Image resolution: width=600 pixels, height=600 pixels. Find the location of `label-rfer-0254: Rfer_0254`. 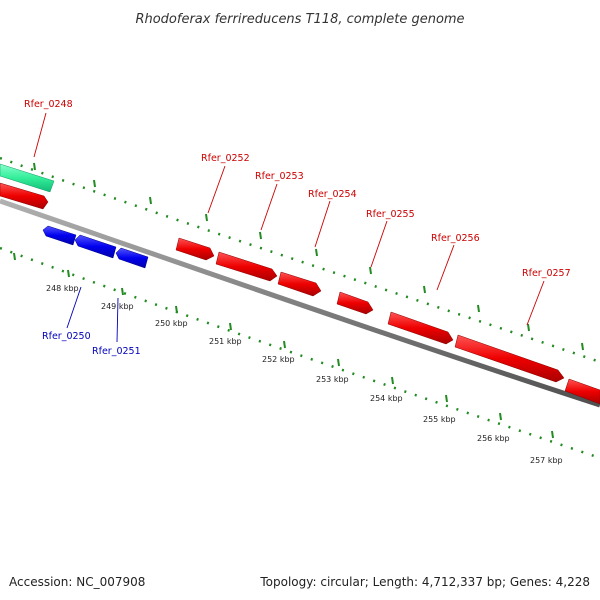

label-rfer-0254: Rfer_0254 is located at coordinates (332, 194).